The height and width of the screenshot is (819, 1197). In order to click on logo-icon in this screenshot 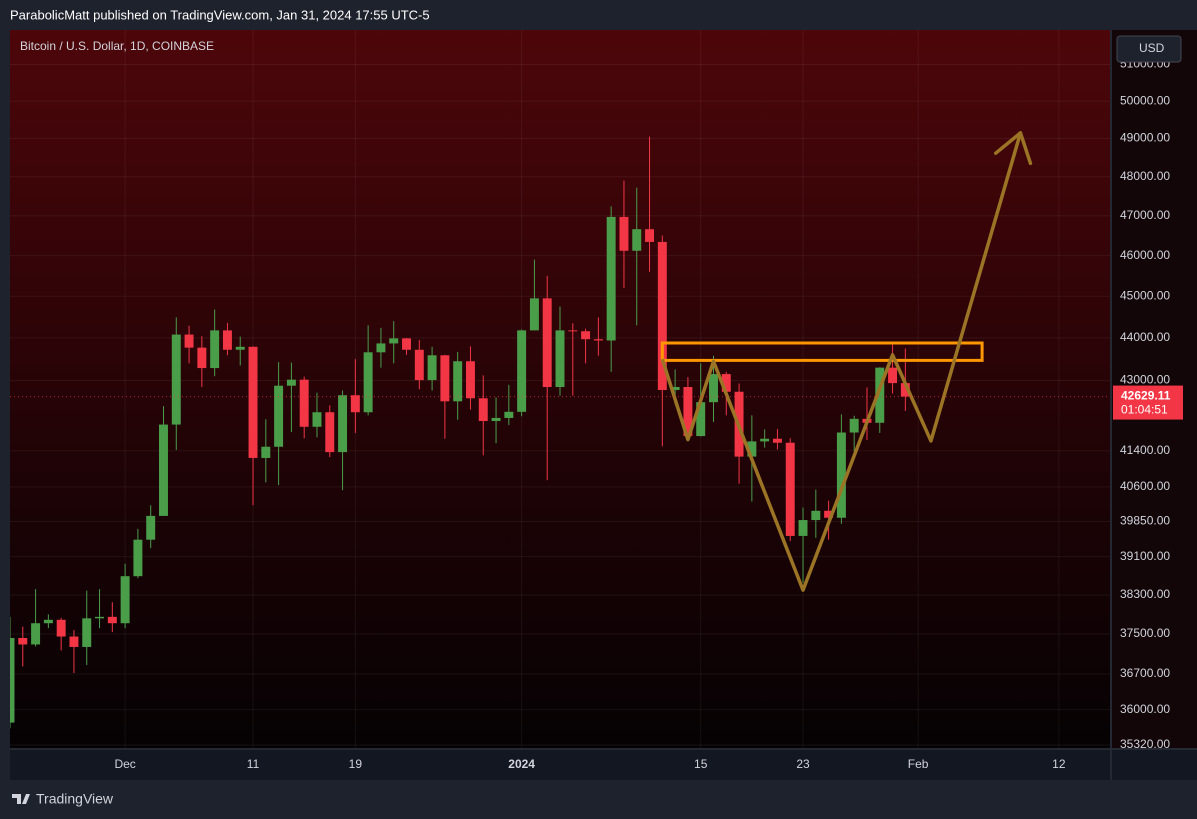, I will do `click(21, 799)`.